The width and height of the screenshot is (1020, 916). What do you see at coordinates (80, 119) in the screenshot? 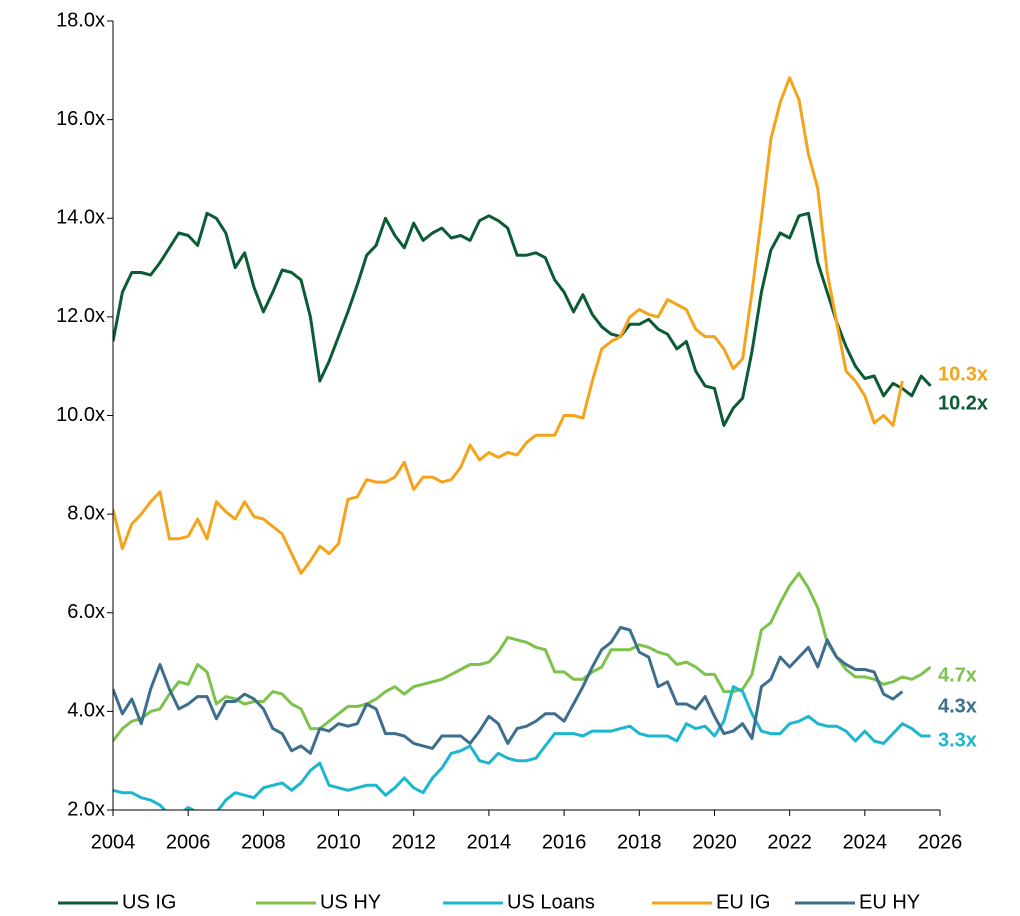
I see `y-tick-label: 16.0x` at bounding box center [80, 119].